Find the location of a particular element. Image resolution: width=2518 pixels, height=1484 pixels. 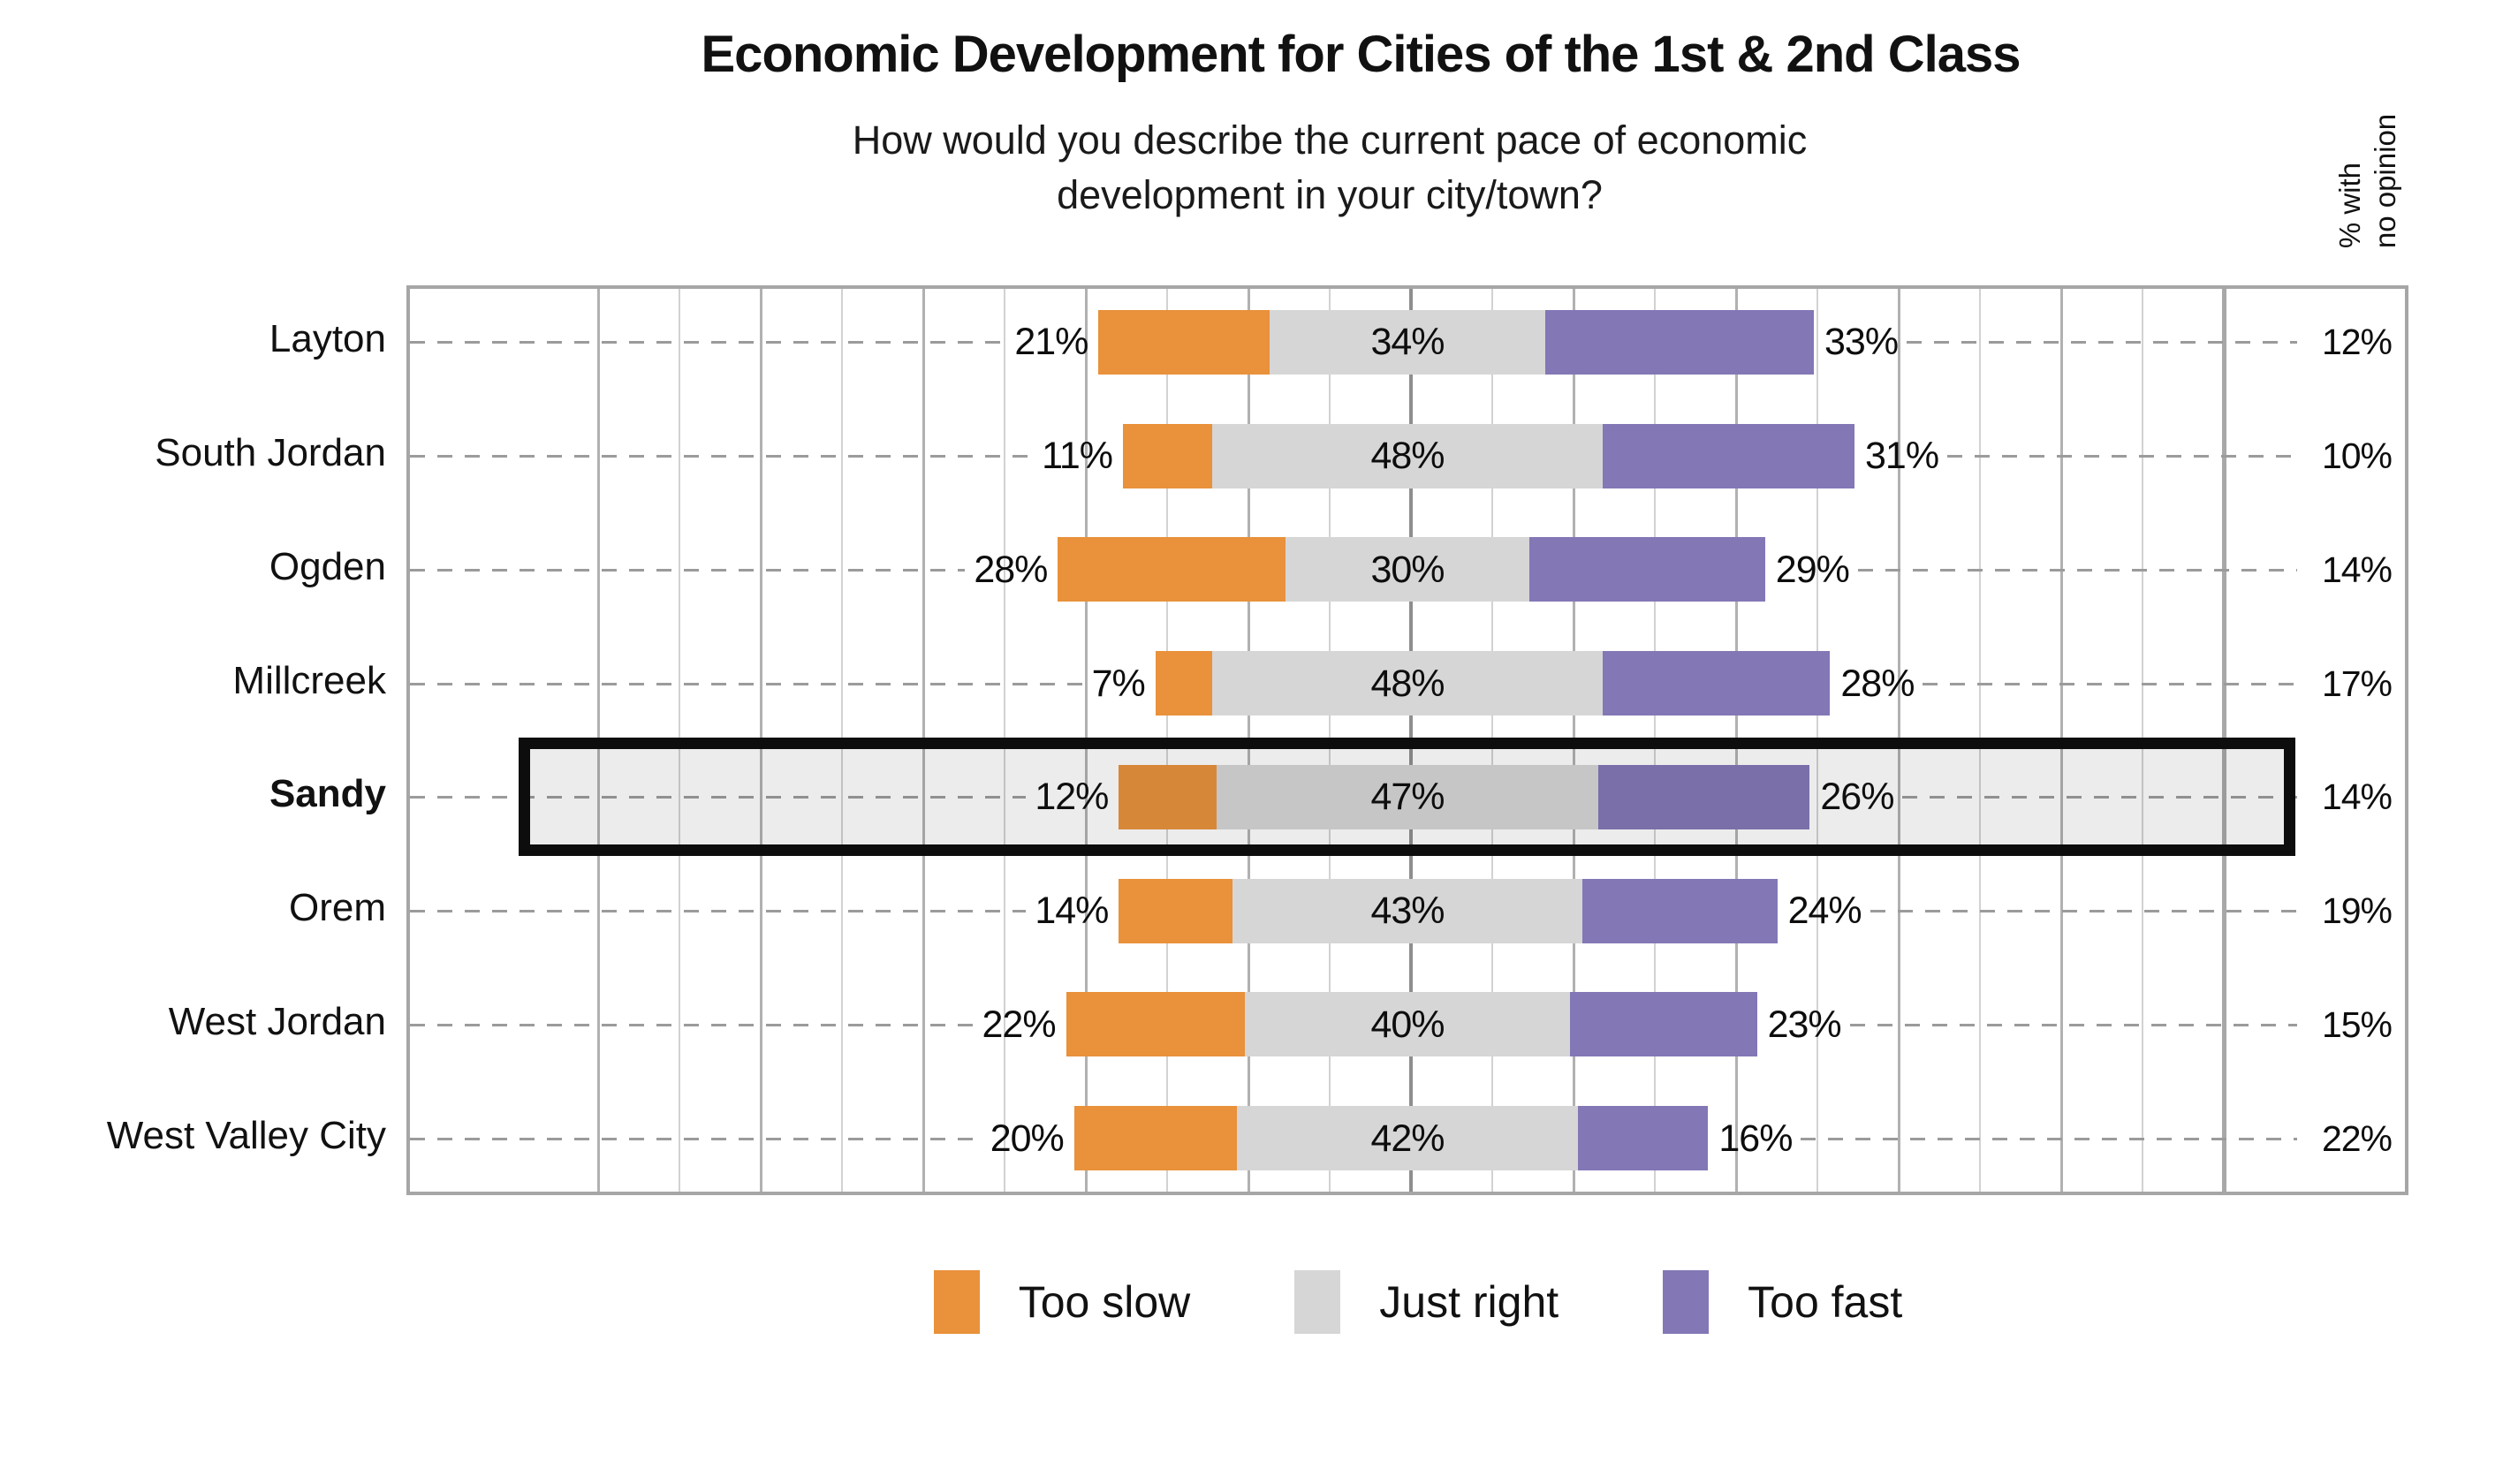

no-opinion-column-header: % with no opinion is located at coordinates (2368, 181).